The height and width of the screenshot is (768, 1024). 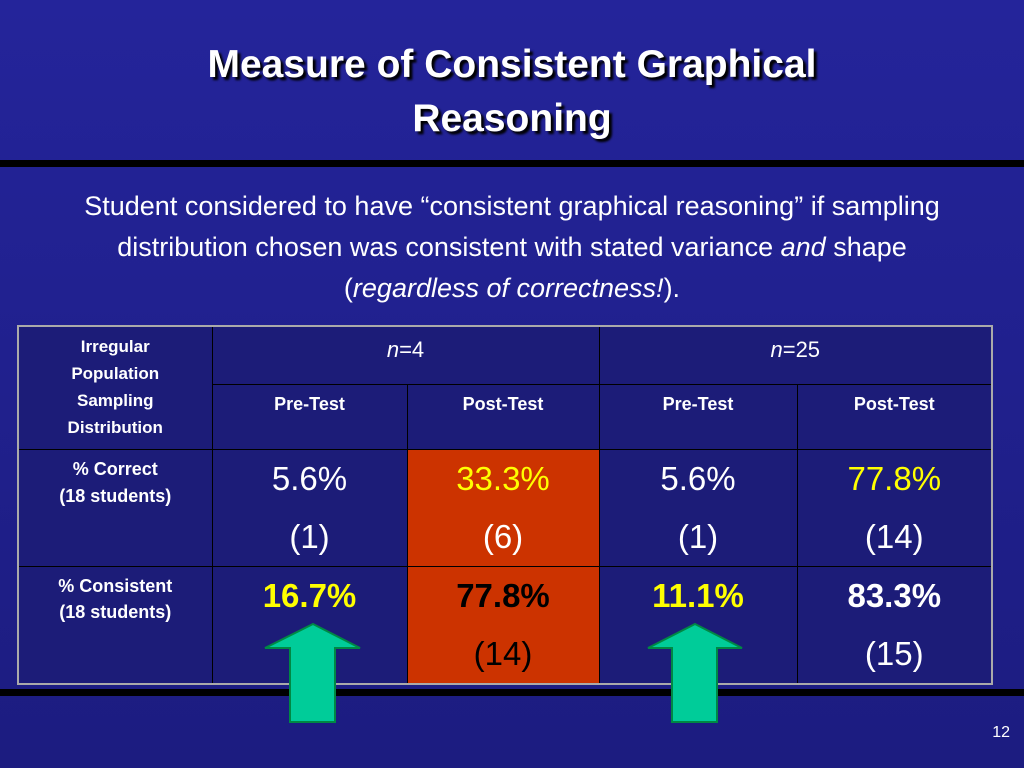 I want to click on percent: 11.1%, so click(x=698, y=595).